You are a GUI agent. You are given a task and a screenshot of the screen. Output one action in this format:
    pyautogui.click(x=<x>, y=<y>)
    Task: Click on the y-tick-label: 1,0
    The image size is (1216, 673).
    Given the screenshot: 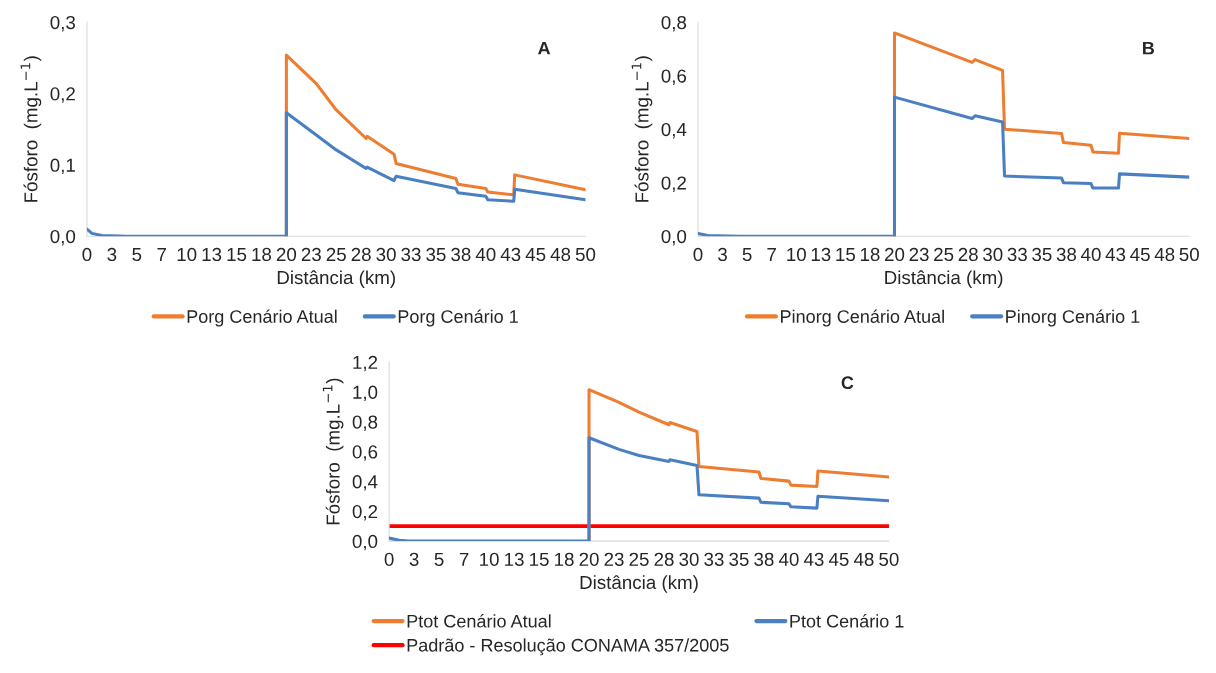 What is the action you would take?
    pyautogui.click(x=365, y=393)
    